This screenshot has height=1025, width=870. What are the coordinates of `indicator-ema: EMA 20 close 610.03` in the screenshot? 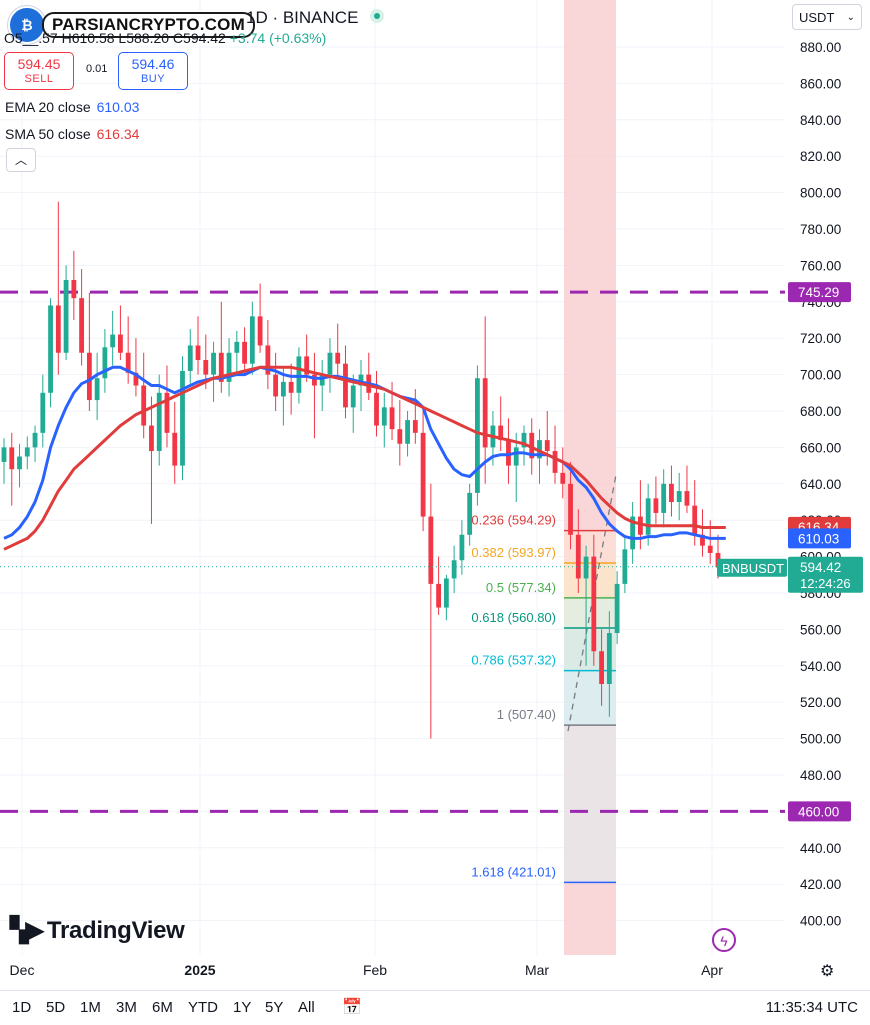 It's located at (72, 107).